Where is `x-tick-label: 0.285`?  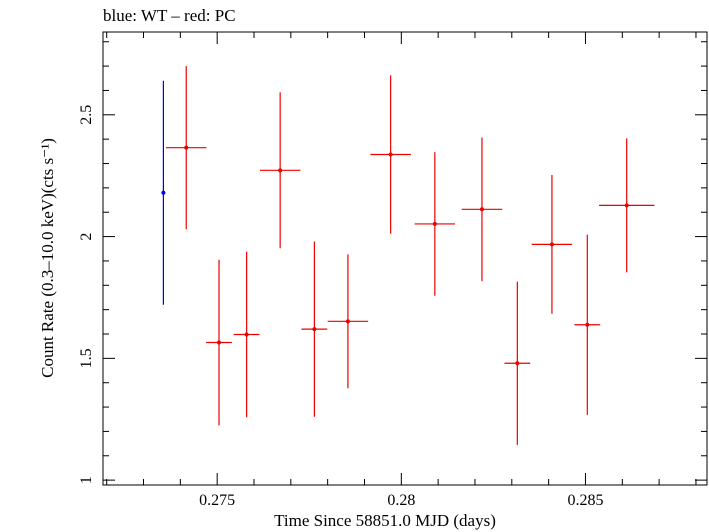
x-tick-label: 0.285 is located at coordinates (585, 500).